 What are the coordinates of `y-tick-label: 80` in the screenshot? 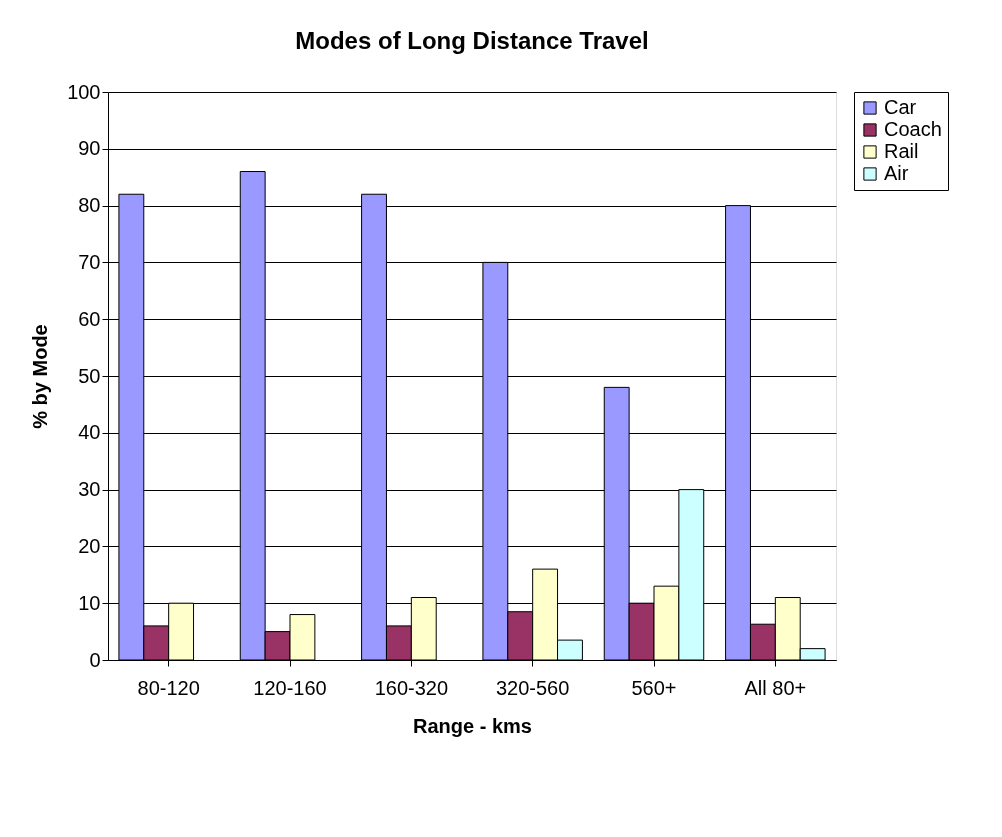 It's located at (89, 205).